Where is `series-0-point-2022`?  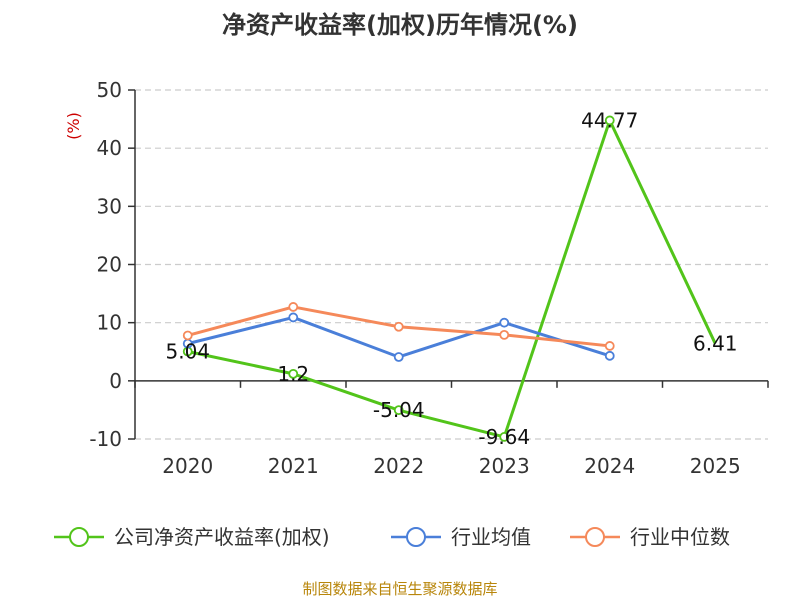
series-0-point-2022 is located at coordinates (398, 410).